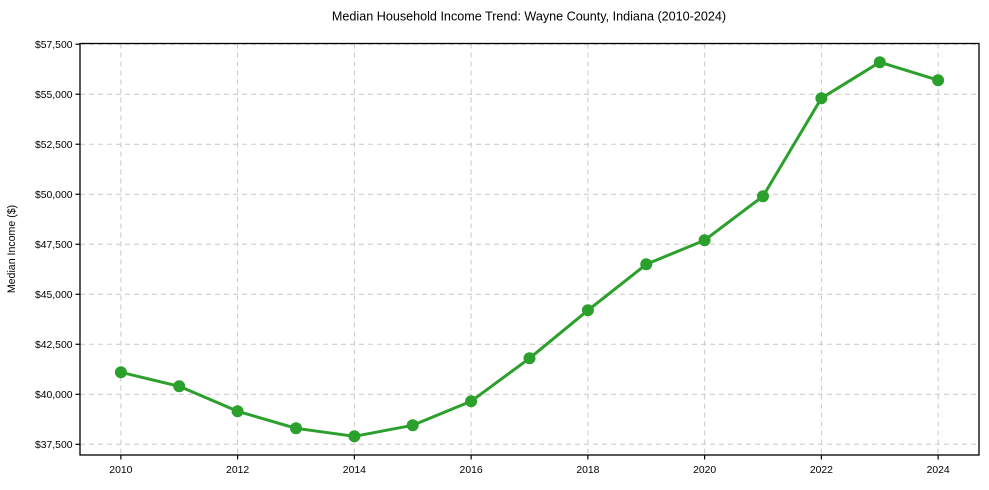  Describe the element at coordinates (704, 240) in the screenshot. I see `data-point-2020` at that location.